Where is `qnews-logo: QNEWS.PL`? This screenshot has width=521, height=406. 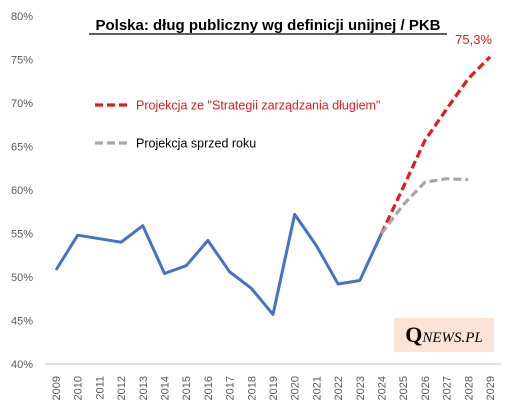 qnews-logo: QNEWS.PL is located at coordinates (444, 335).